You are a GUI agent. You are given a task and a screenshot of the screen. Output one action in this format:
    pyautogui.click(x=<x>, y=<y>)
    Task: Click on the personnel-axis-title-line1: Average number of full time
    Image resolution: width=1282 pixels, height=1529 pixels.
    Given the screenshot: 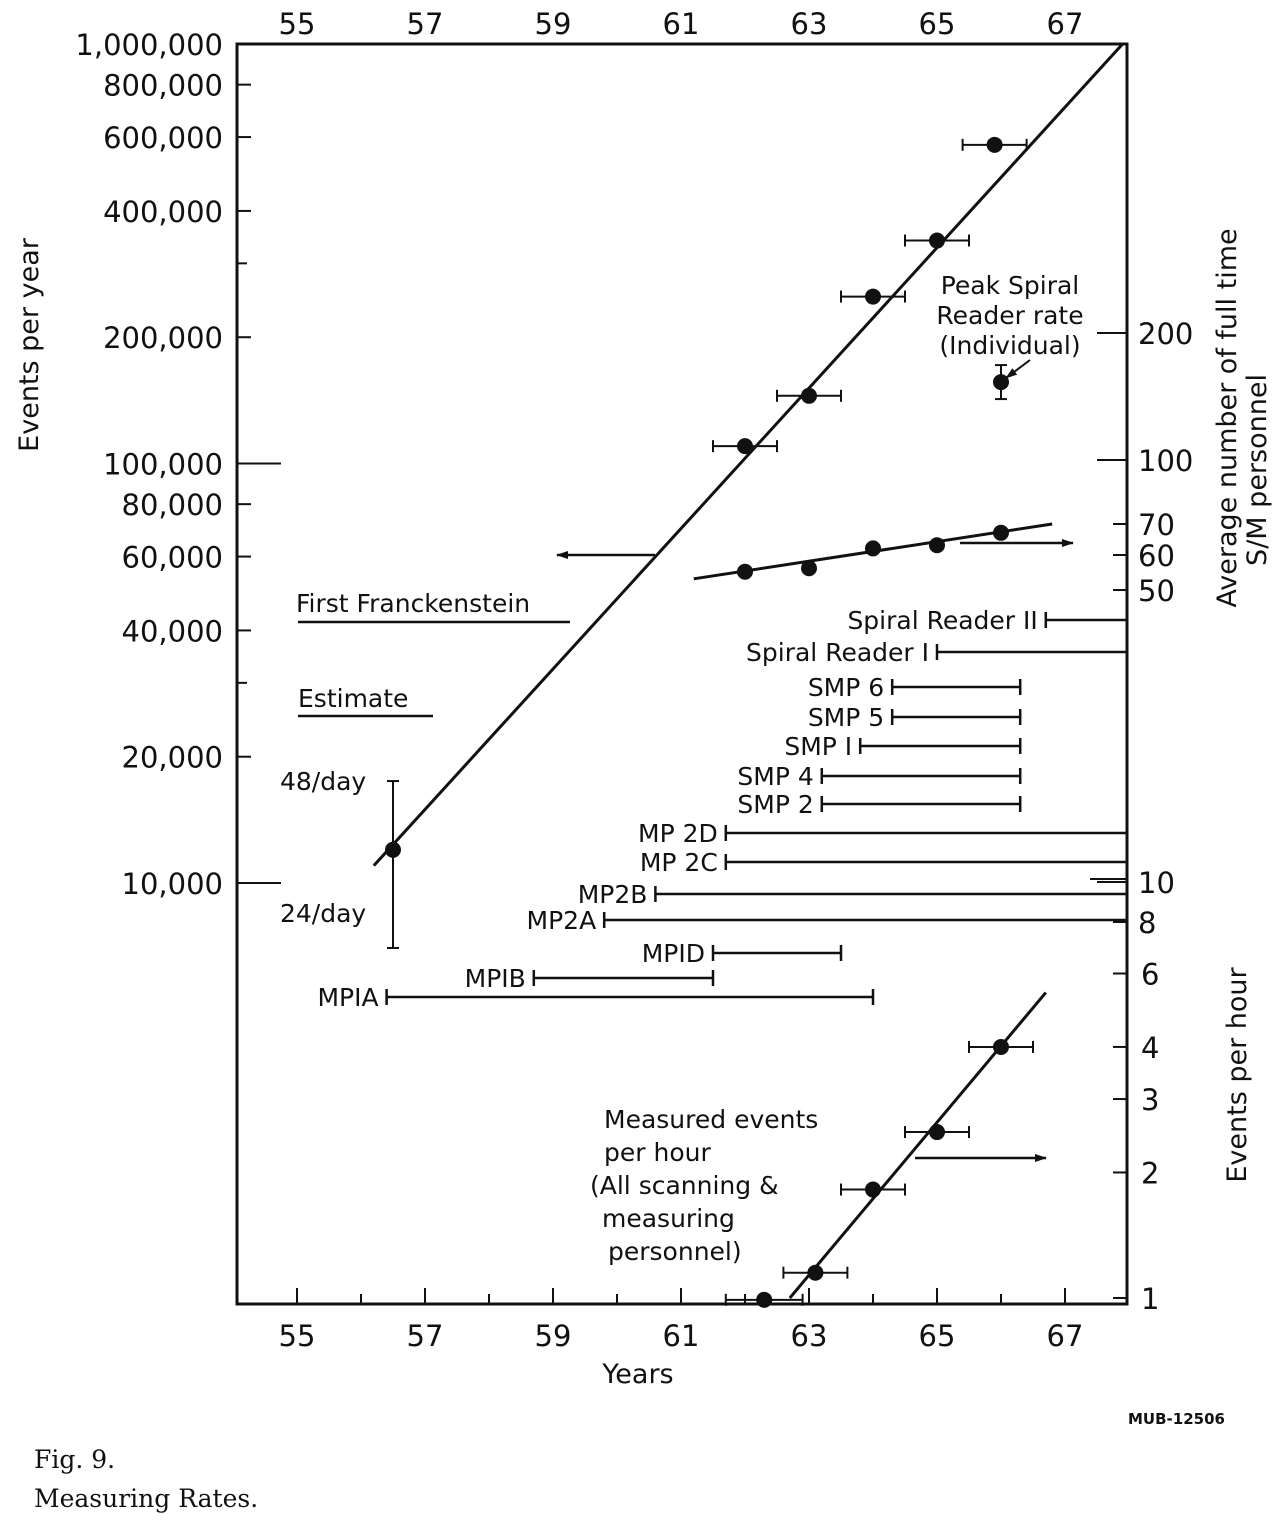 What is the action you would take?
    pyautogui.click(x=1227, y=417)
    